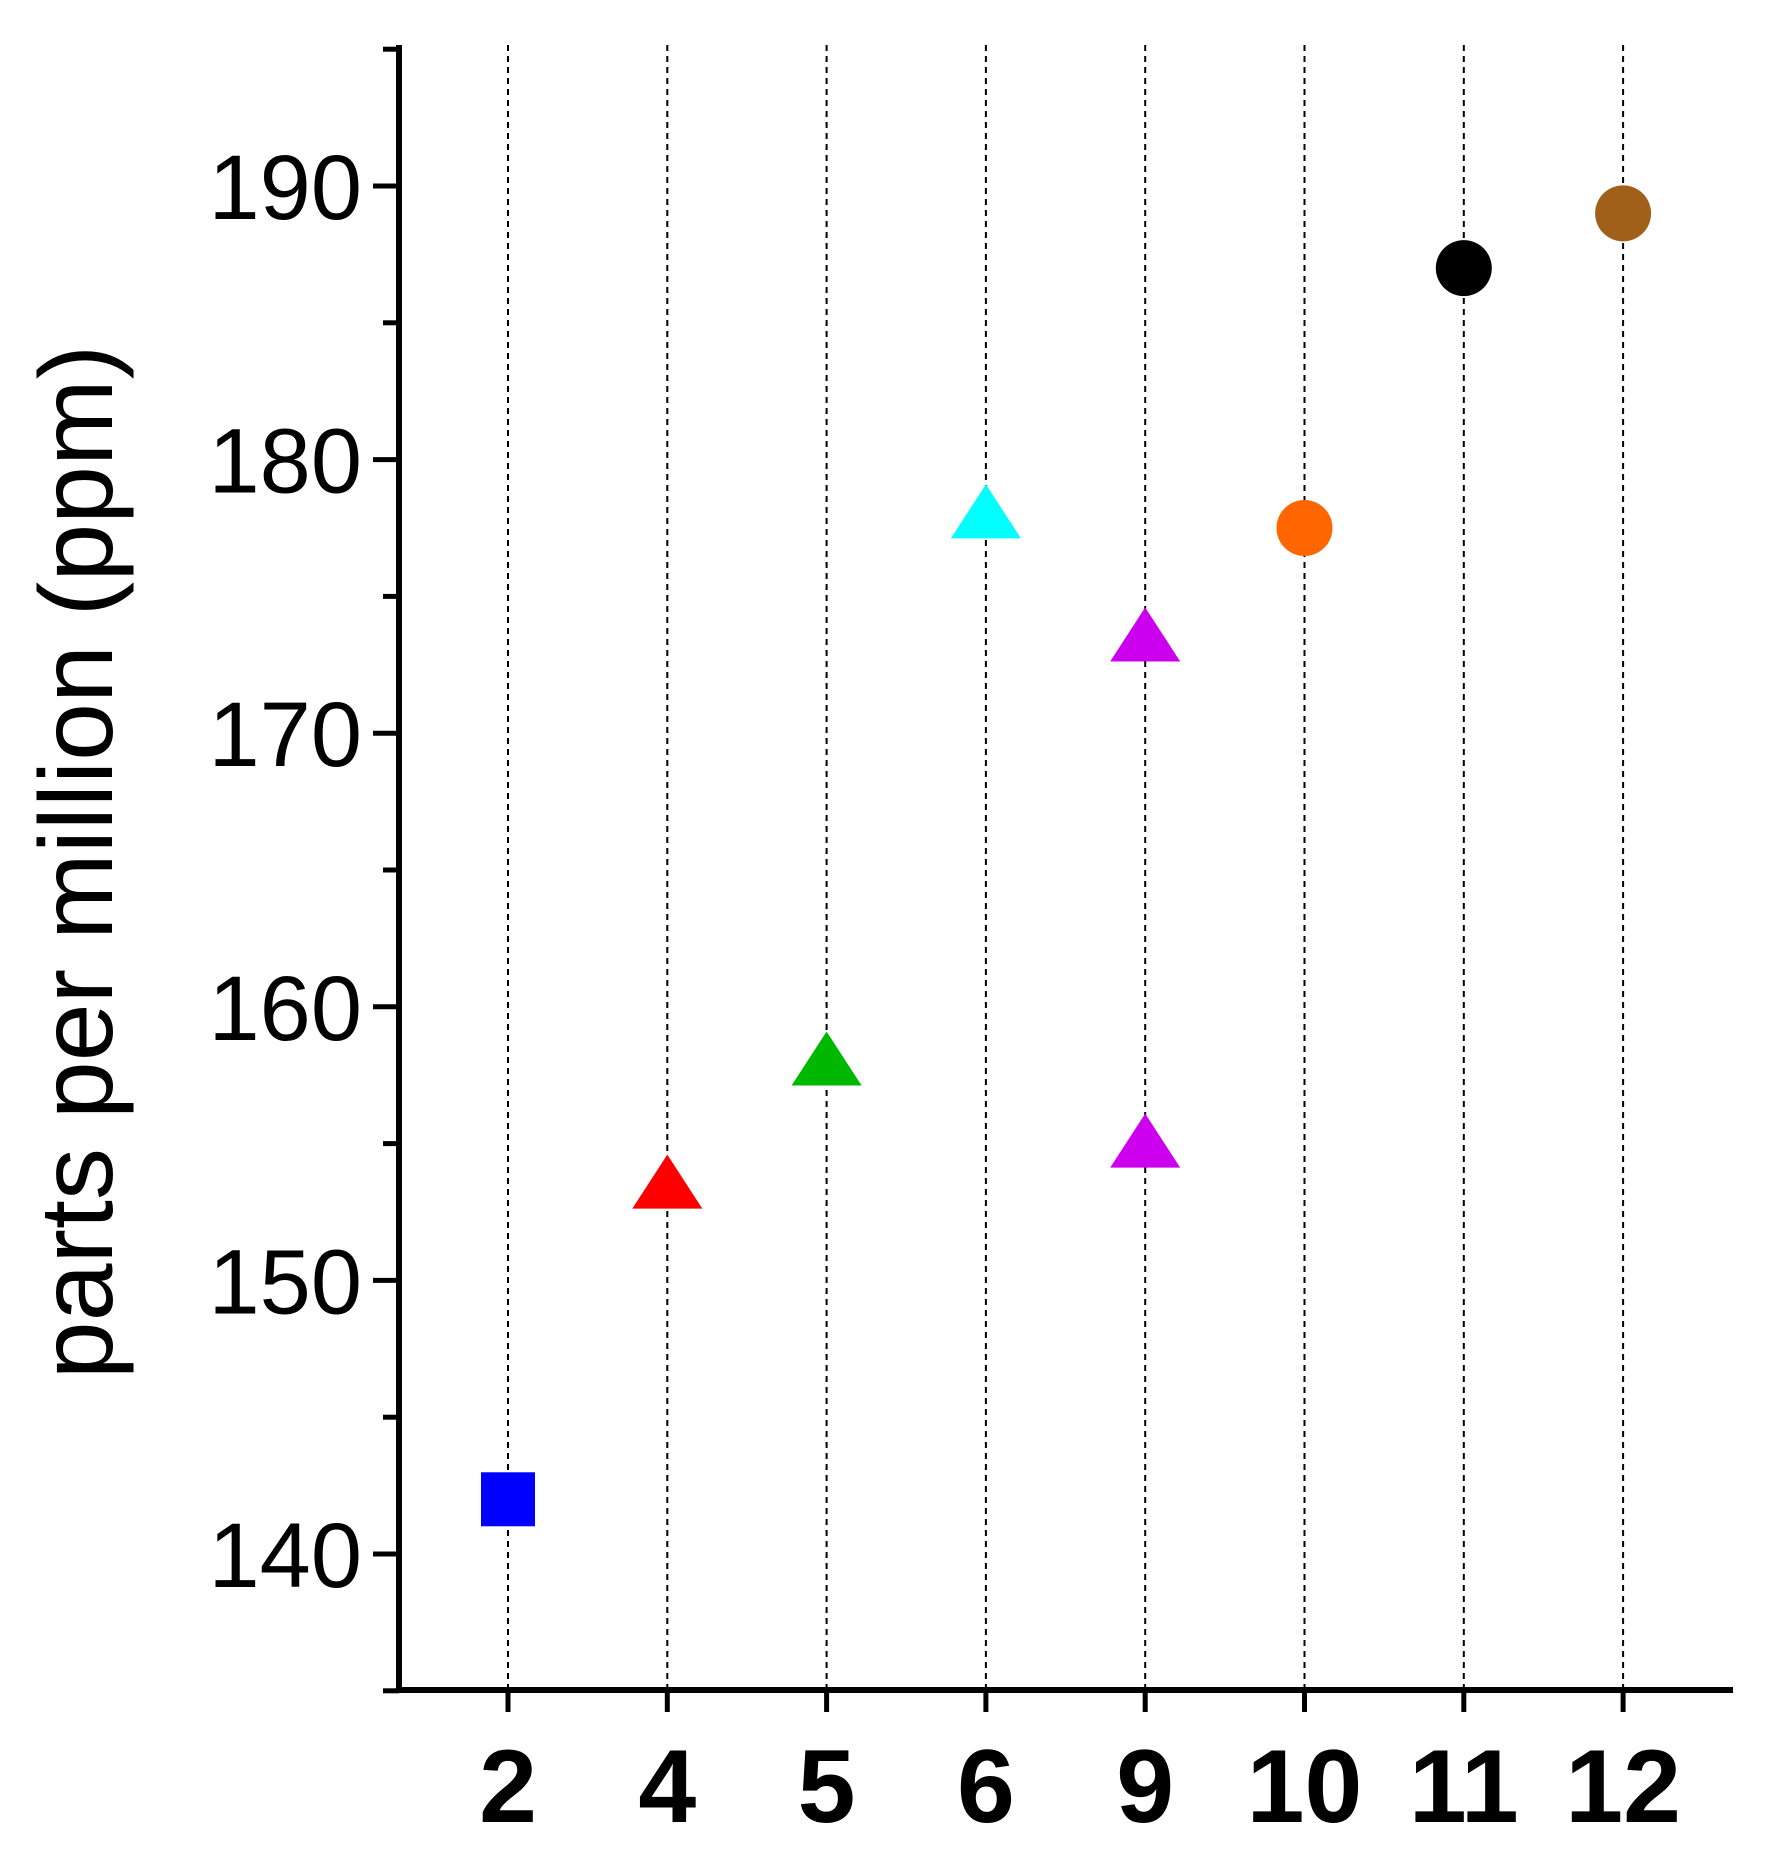  Describe the element at coordinates (1305, 1787) in the screenshot. I see `x-tick-label: 10` at that location.